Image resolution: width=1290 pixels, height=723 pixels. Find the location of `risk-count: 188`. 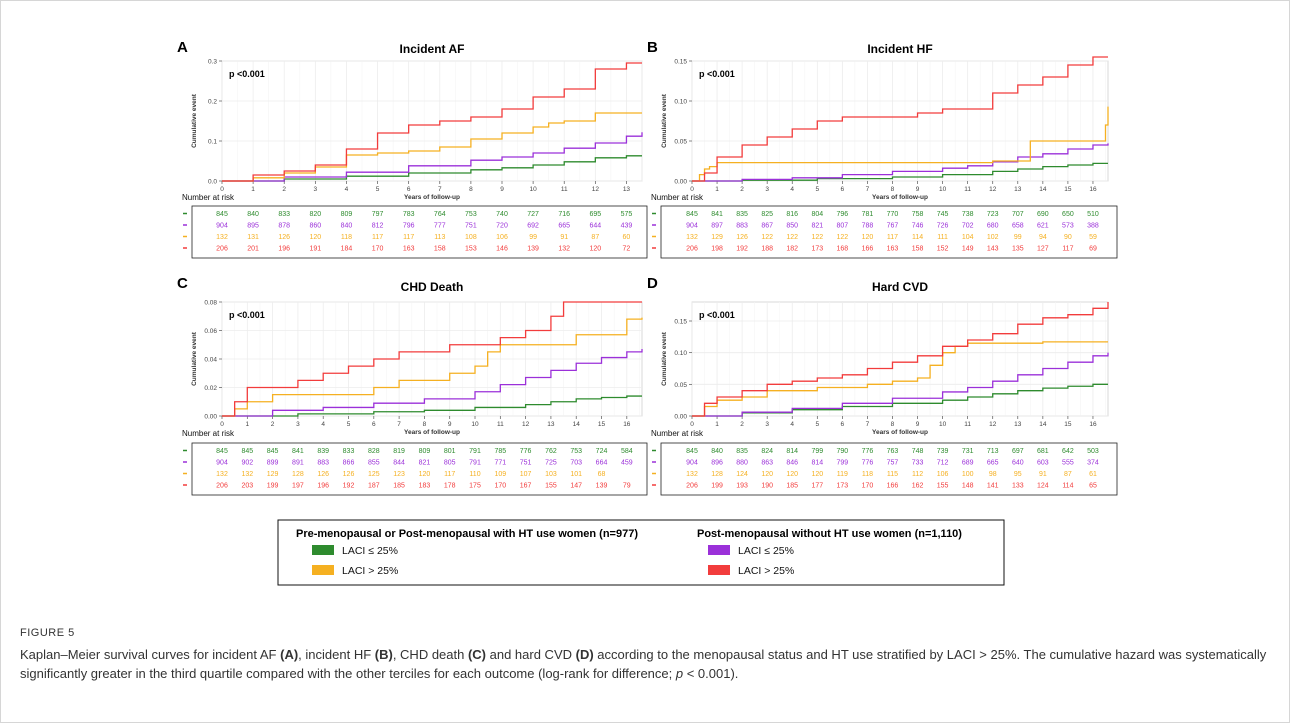

risk-count: 188 is located at coordinates (767, 249).